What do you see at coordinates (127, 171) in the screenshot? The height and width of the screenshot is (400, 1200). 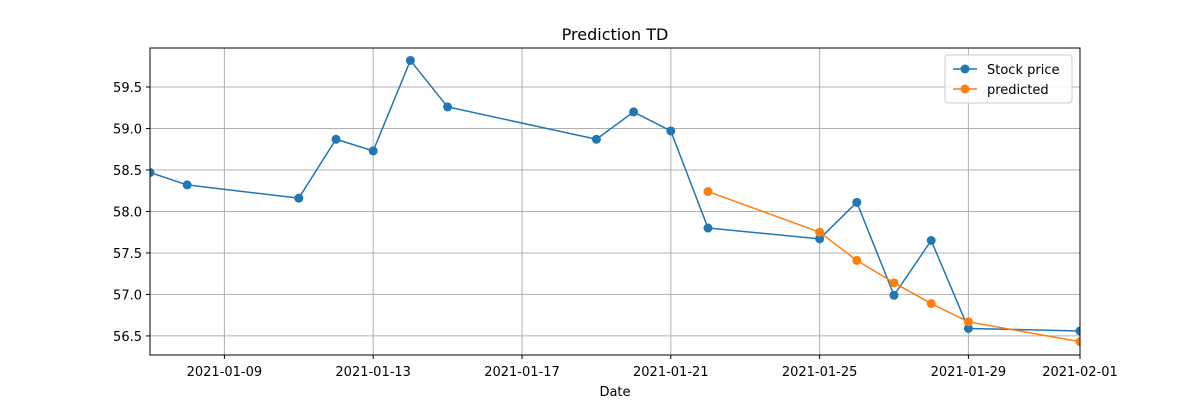 I see `y-tick-label: 58.5` at bounding box center [127, 171].